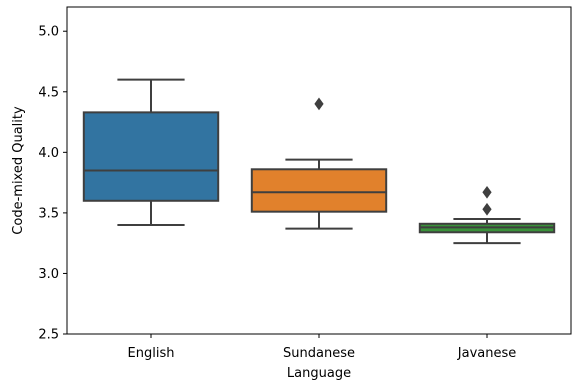 The image size is (573, 381). What do you see at coordinates (48, 213) in the screenshot?
I see `y-tick-label: 3.5` at bounding box center [48, 213].